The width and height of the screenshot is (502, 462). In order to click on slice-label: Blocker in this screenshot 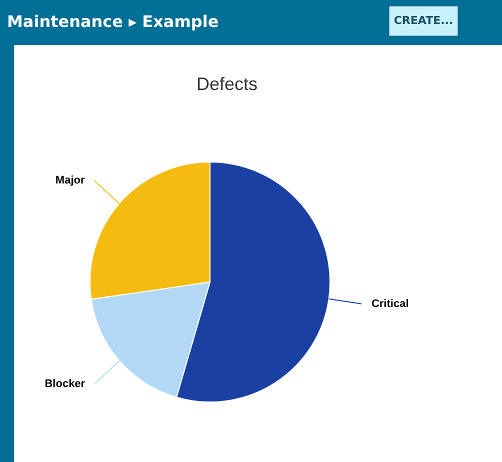, I will do `click(65, 384)`.